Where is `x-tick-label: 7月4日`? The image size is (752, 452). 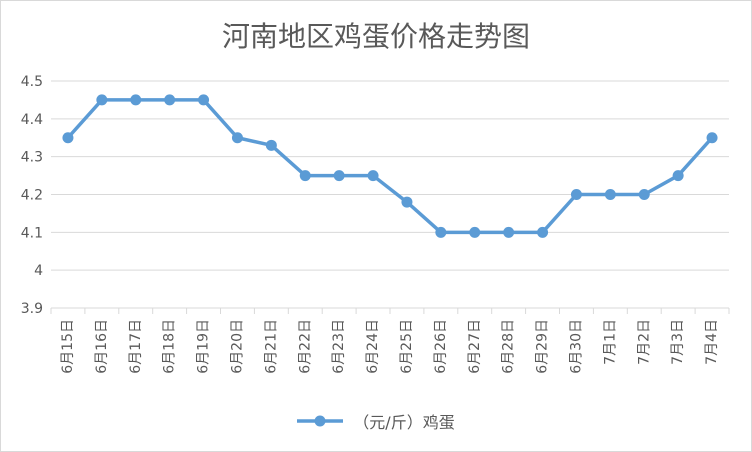
x-tick-label: 7月4日 is located at coordinates (712, 342).